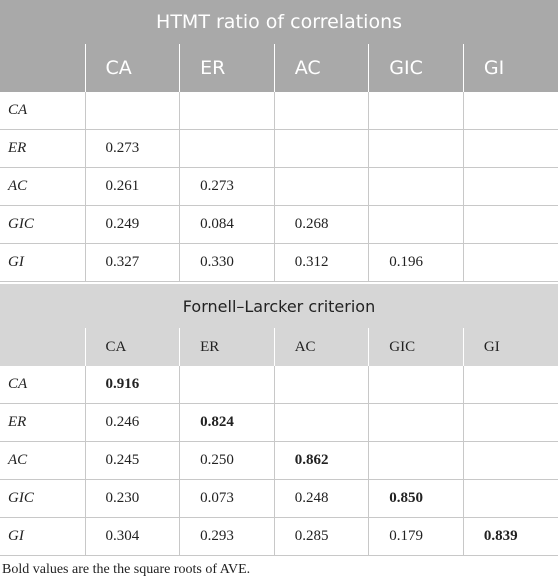 The height and width of the screenshot is (586, 558). I want to click on row: GI 0.327 0.330 0.312 0.196, so click(279, 262).